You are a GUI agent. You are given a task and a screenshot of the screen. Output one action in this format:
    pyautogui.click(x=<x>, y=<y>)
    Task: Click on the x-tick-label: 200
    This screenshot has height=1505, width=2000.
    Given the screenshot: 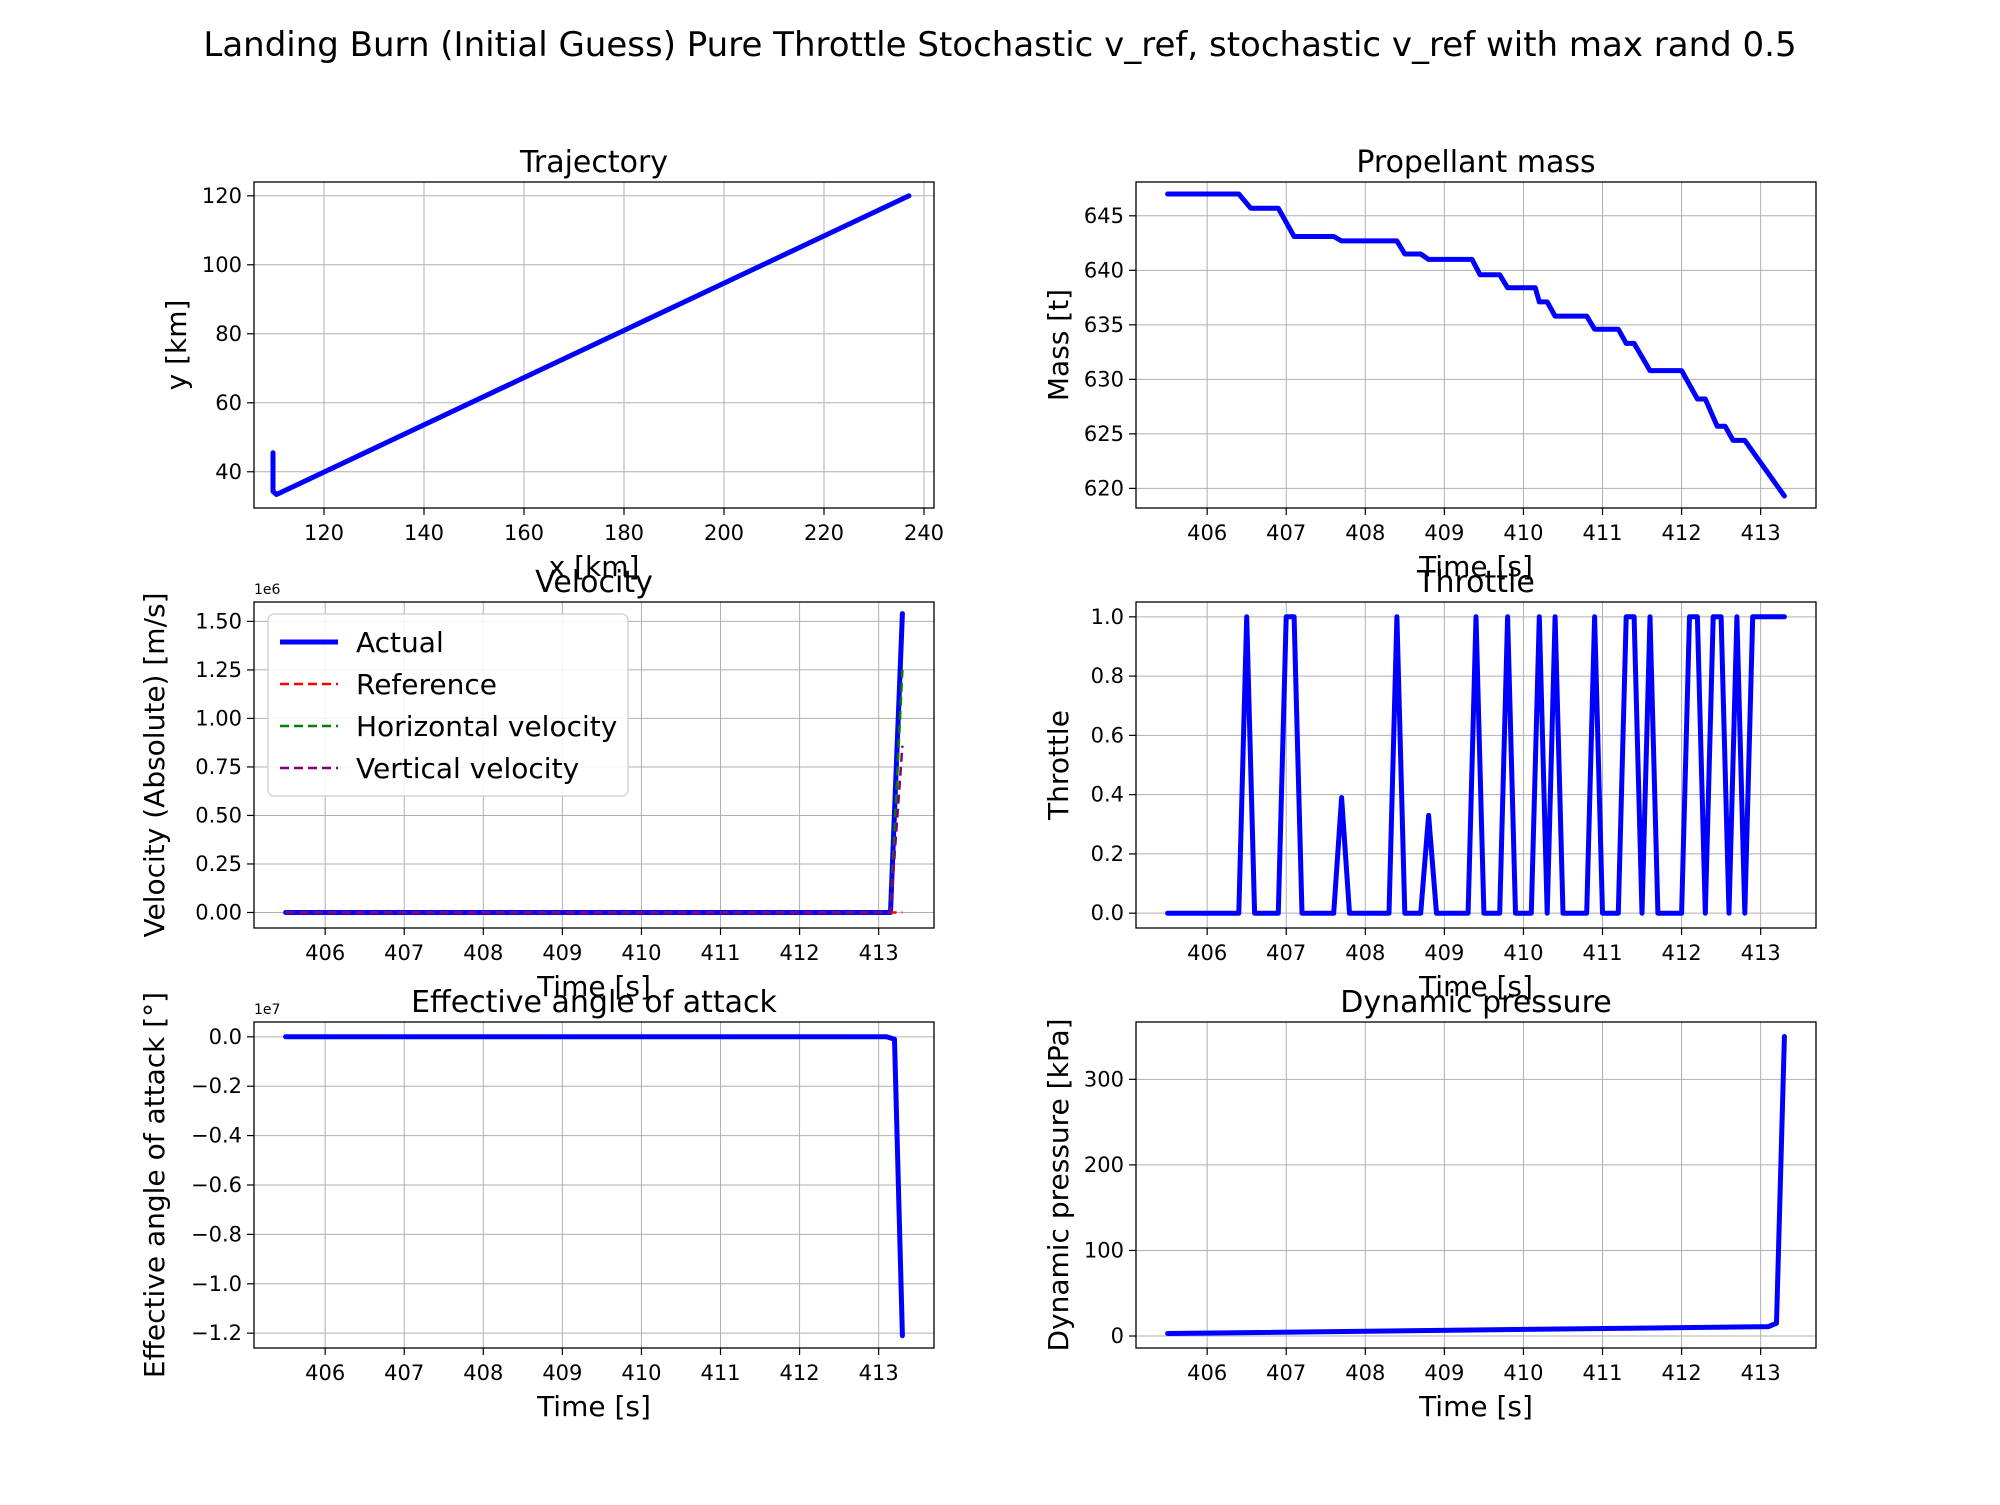 What is the action you would take?
    pyautogui.click(x=724, y=533)
    